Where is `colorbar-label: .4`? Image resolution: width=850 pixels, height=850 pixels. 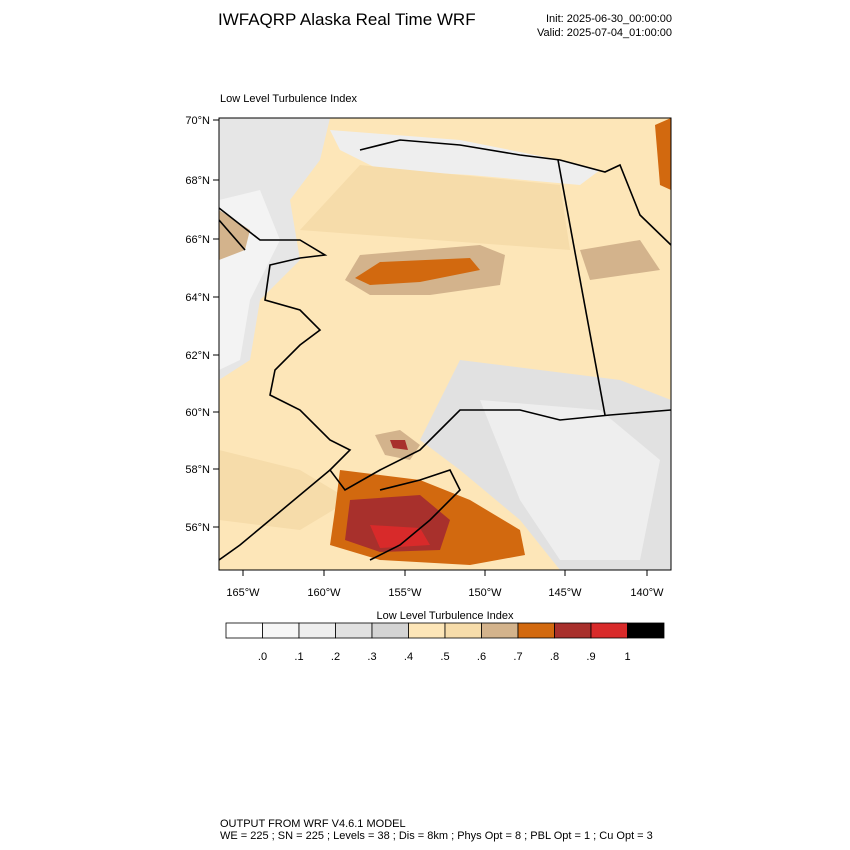
colorbar-label: .4 is located at coordinates (408, 657).